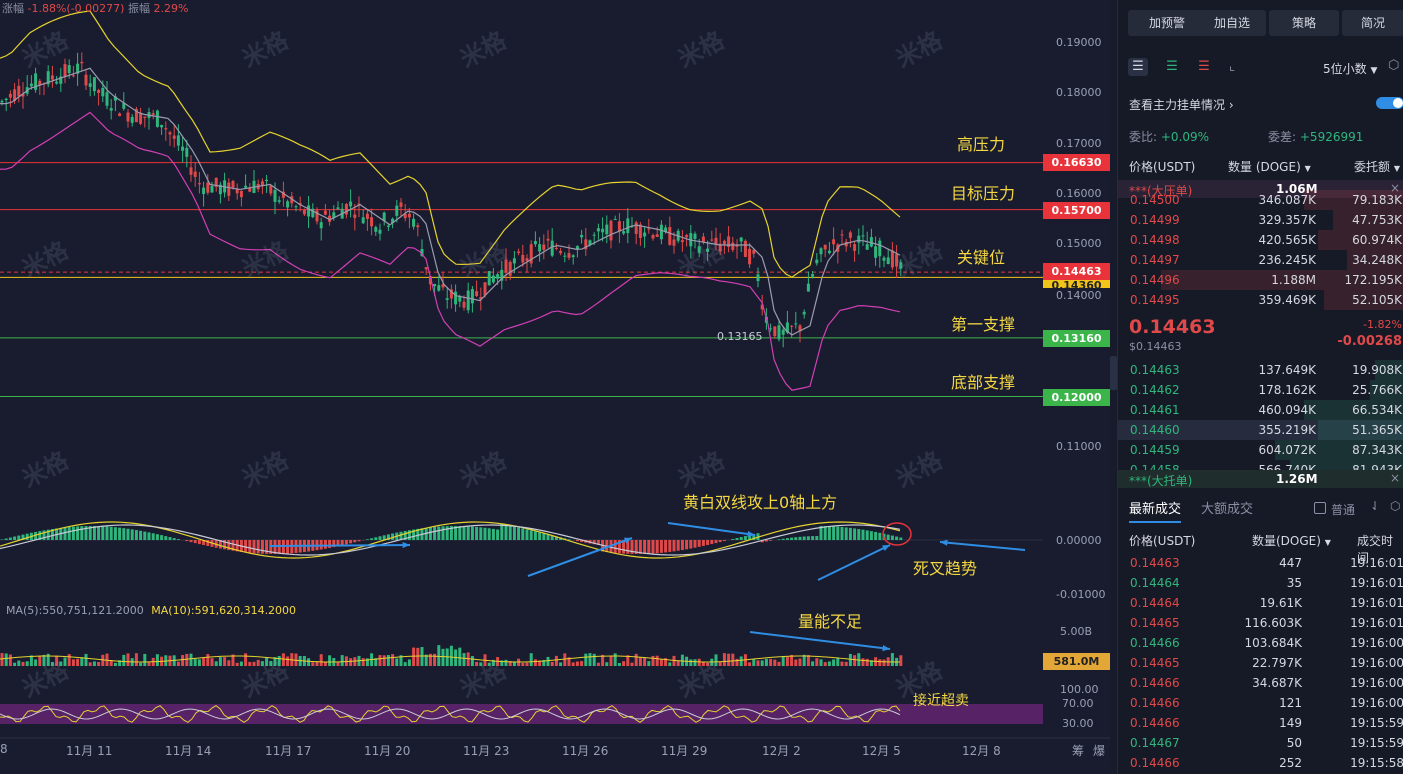  Describe the element at coordinates (1396, 168) in the screenshot. I see `caret-down-icon: ▼` at that location.